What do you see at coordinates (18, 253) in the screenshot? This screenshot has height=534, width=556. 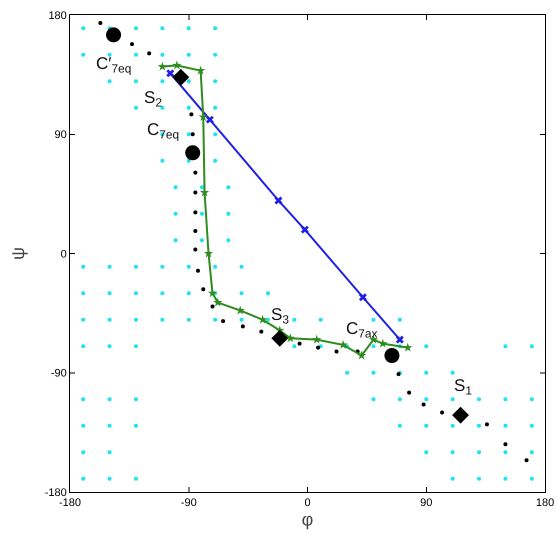 I see `y-axis-title: ψ` at bounding box center [18, 253].